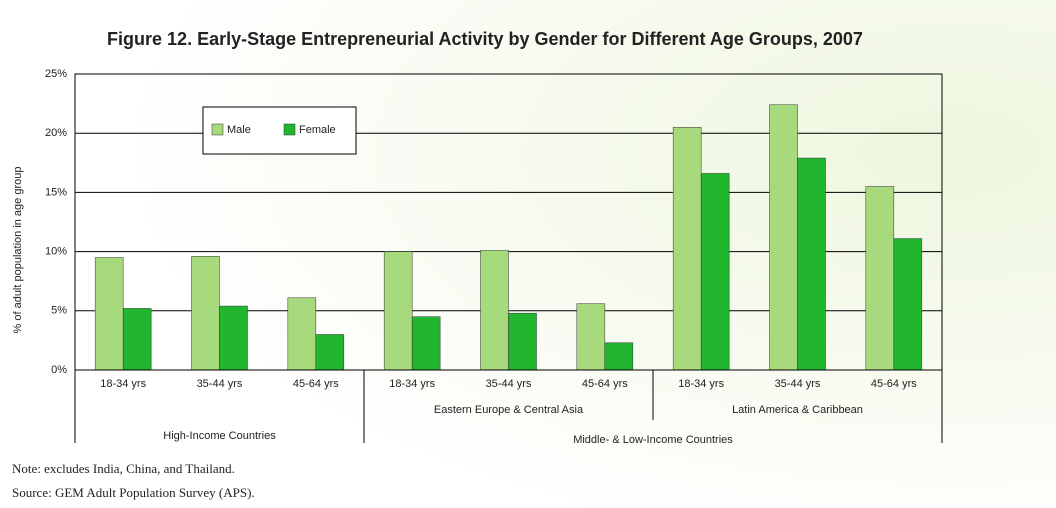 This screenshot has height=508, width=1056. I want to click on y-tick-label: 10%, so click(56, 252).